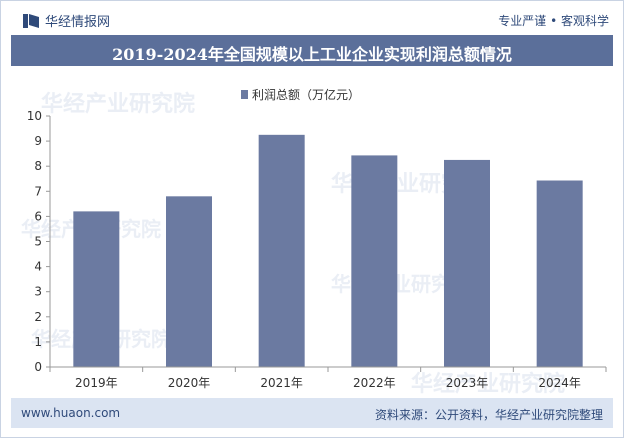 The image size is (624, 438). I want to click on x-tick-label: 2019年, so click(96, 383).